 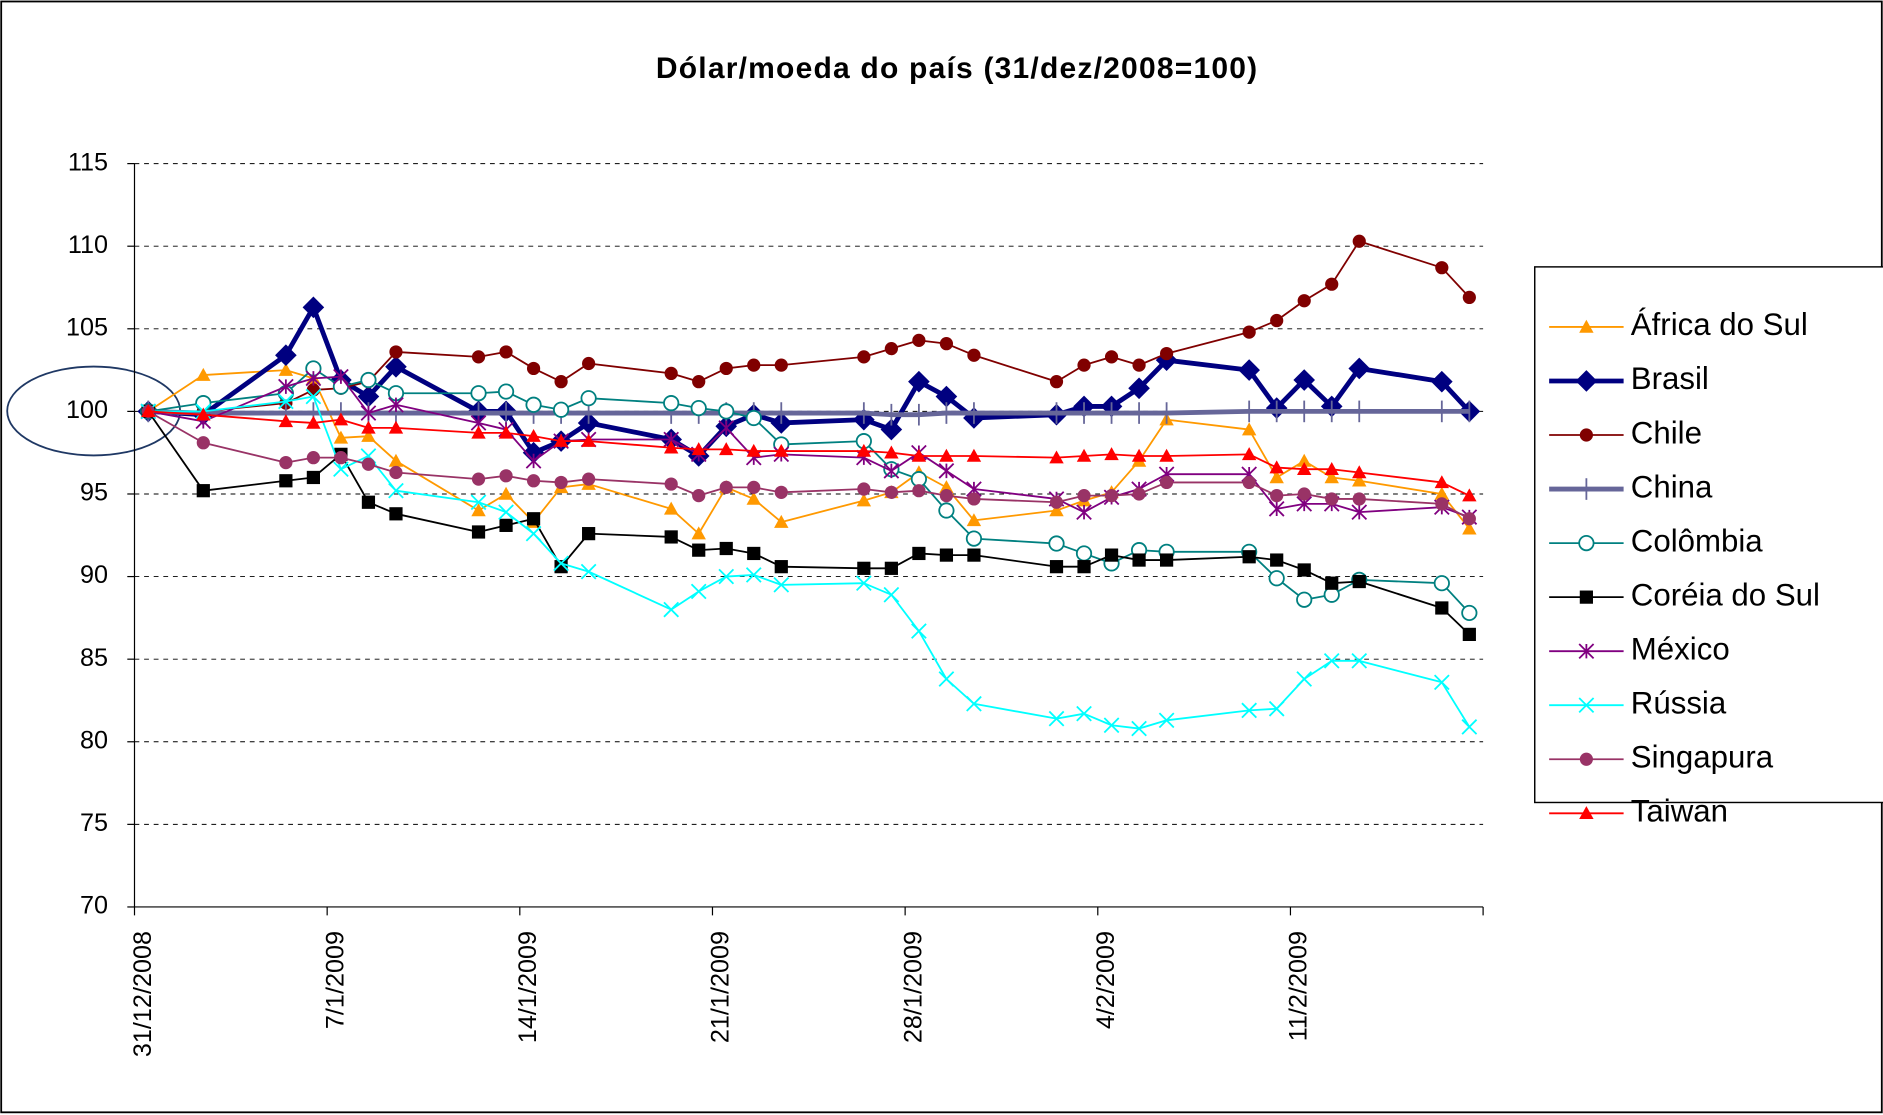 I want to click on y-tick-label: 100, so click(x=87, y=410).